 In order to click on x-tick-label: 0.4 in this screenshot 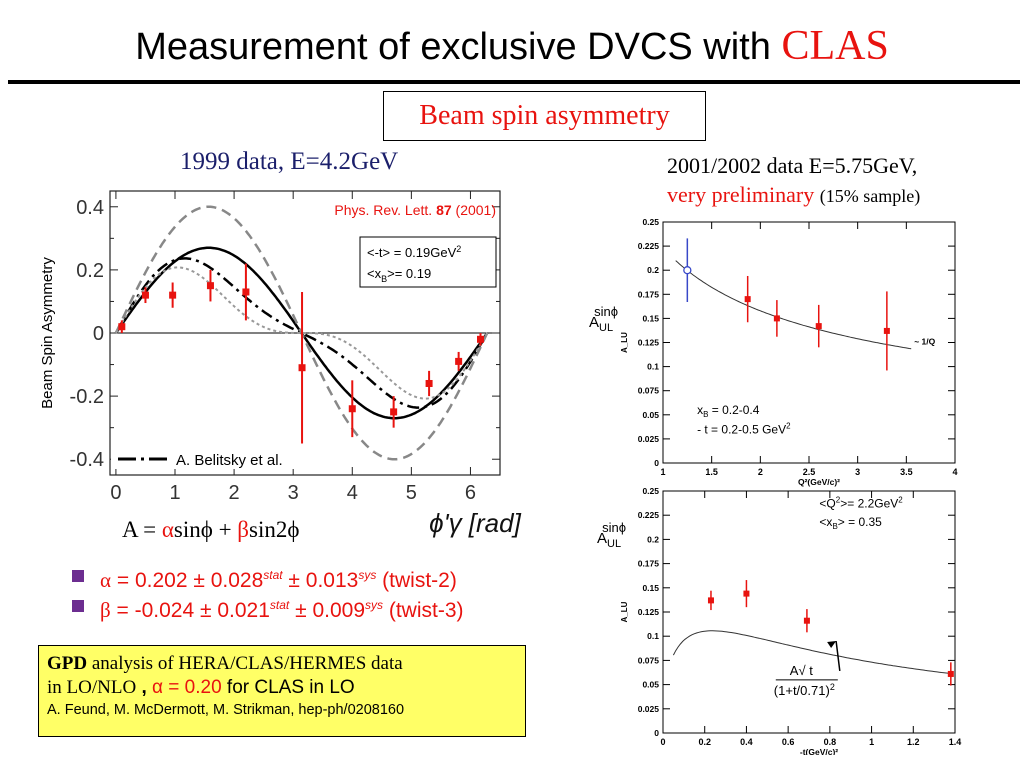, I will do `click(746, 742)`.